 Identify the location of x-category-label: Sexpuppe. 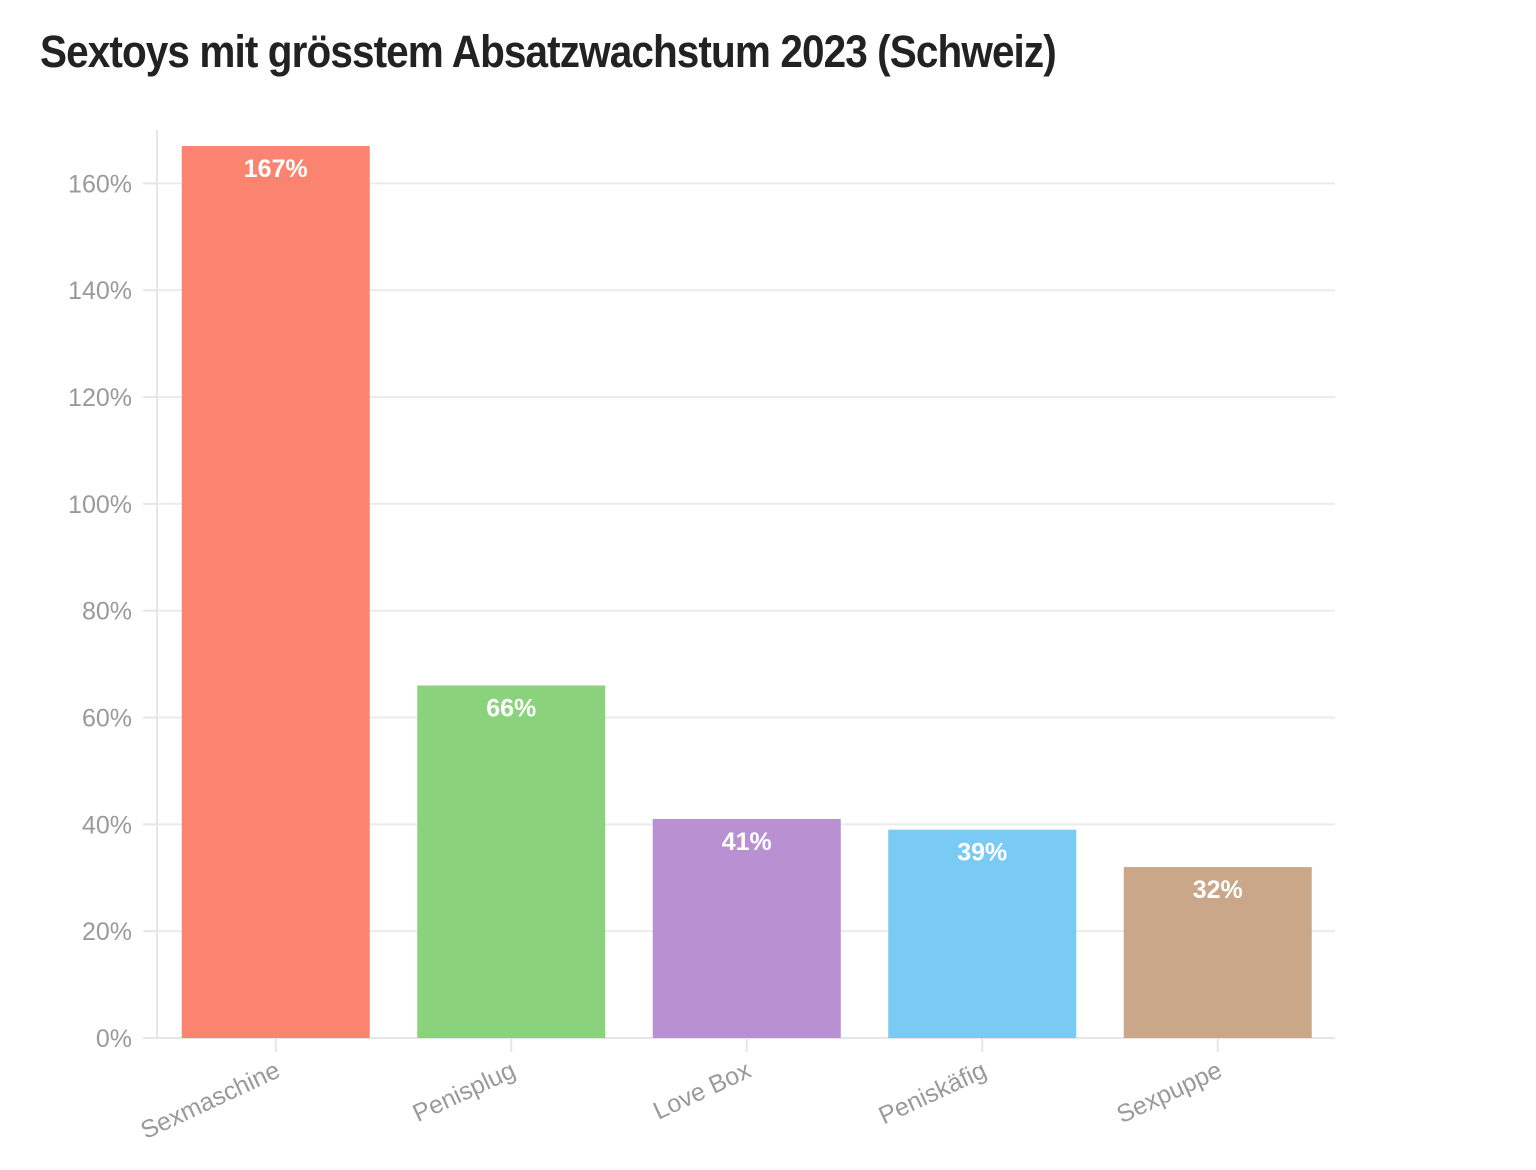
(1169, 1092).